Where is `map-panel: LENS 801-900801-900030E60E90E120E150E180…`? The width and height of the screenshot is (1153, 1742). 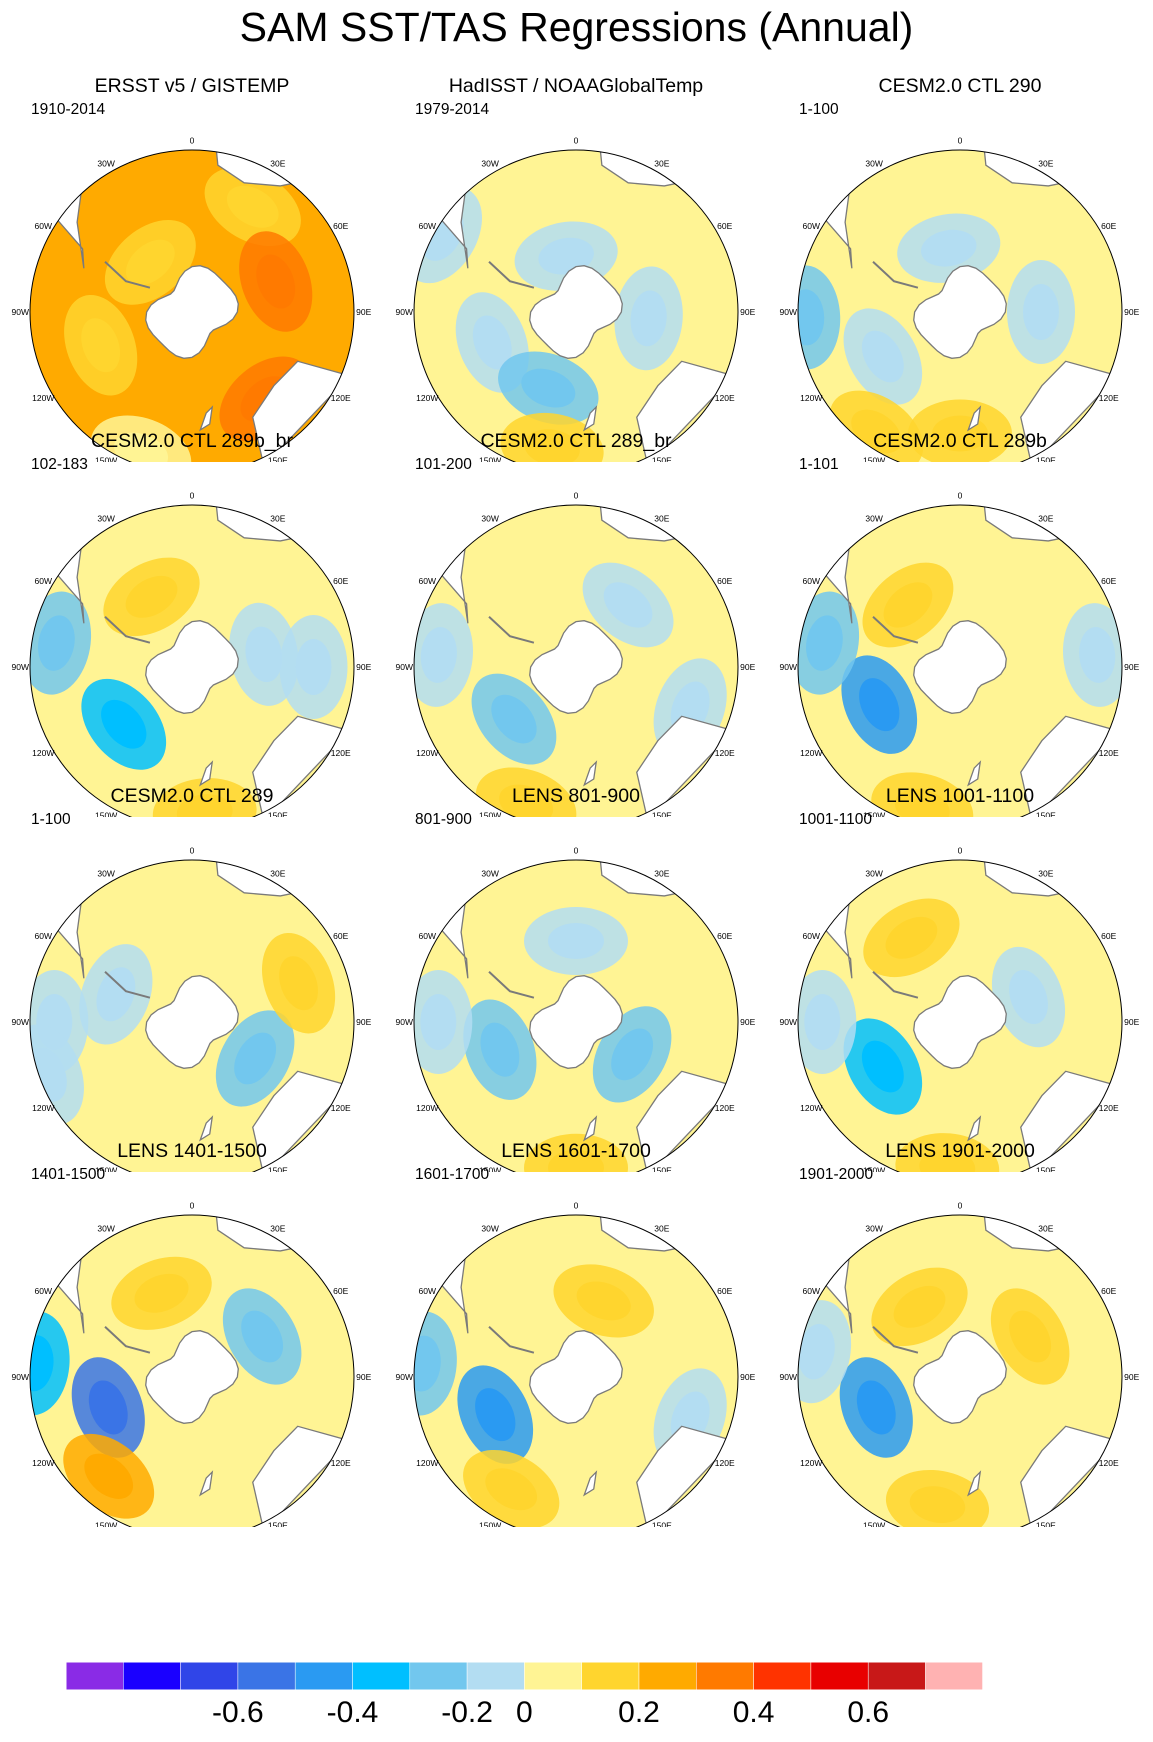 map-panel: LENS 801-900801-900030E60E90E120E150E180… is located at coordinates (576, 979).